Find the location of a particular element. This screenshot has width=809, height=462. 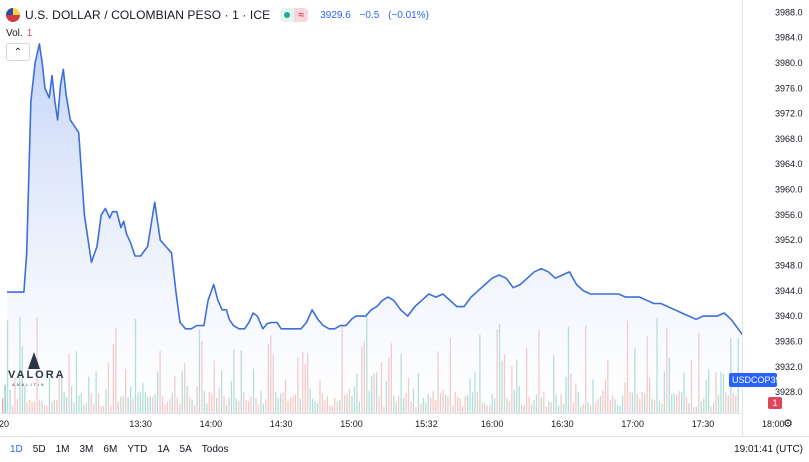

last-price-line: 3929.6 −0.5 (−0.01%) is located at coordinates (377, 15).